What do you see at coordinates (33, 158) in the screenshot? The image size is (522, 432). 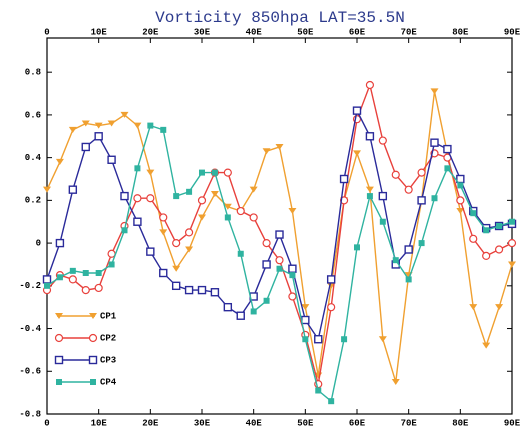 I see `y-tick-label: 0.4` at bounding box center [33, 158].